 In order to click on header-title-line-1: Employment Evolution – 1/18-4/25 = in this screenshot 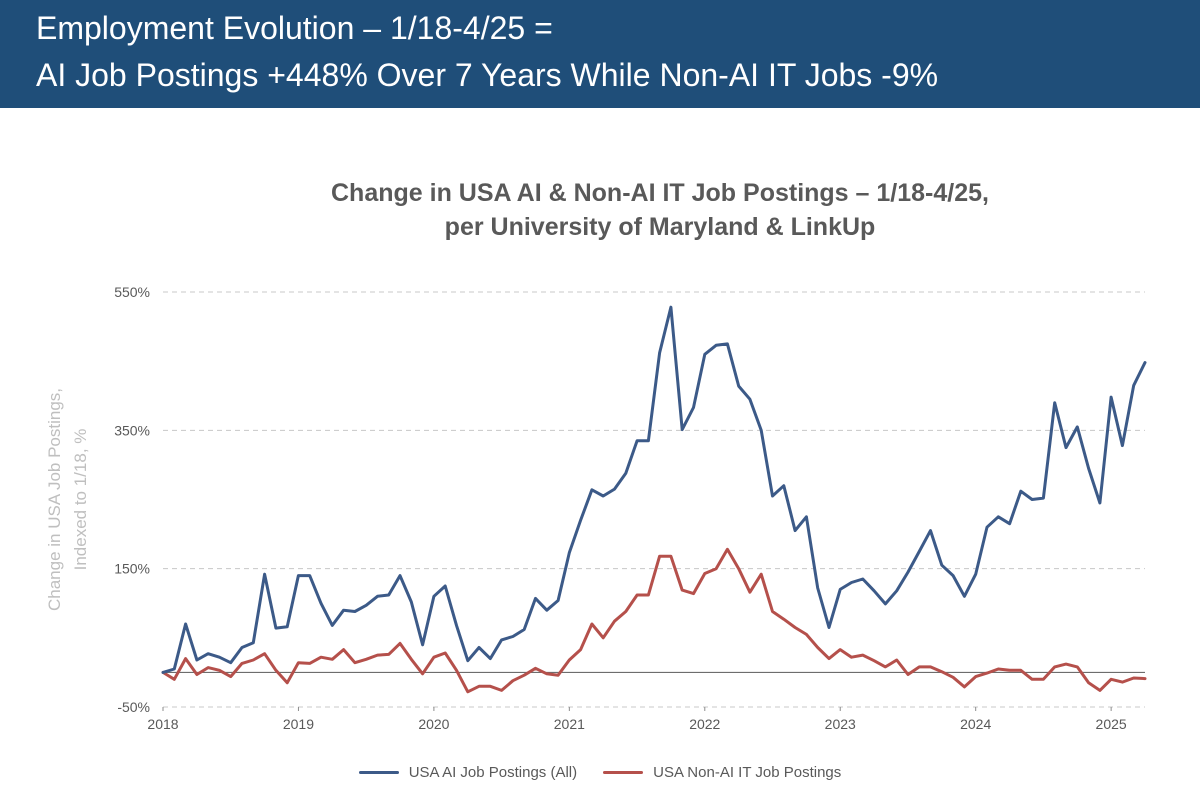, I will do `click(294, 28)`.